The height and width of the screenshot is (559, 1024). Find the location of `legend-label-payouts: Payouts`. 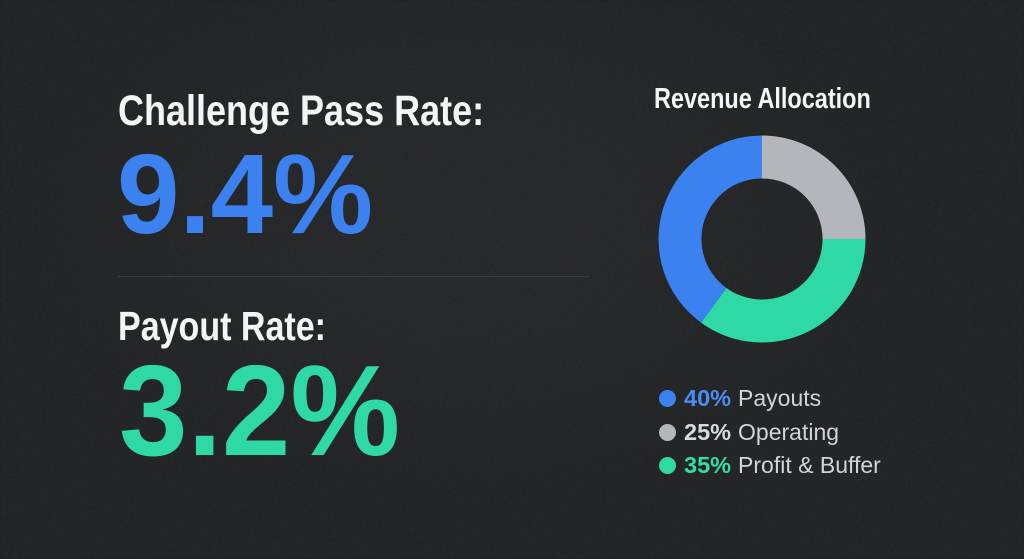

legend-label-payouts: Payouts is located at coordinates (780, 398).